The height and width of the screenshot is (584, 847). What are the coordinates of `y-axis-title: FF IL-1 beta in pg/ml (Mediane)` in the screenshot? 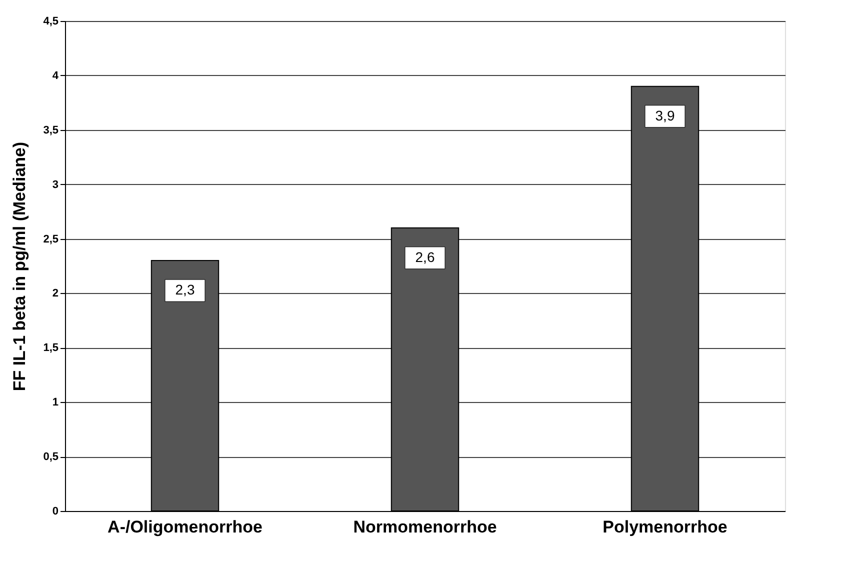 It's located at (20, 267).